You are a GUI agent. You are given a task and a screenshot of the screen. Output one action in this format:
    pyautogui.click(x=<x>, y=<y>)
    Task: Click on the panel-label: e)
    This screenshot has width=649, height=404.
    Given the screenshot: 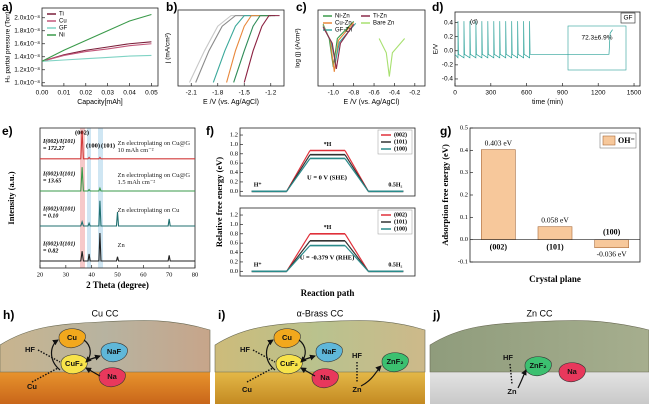 What is the action you would take?
    pyautogui.click(x=7, y=131)
    